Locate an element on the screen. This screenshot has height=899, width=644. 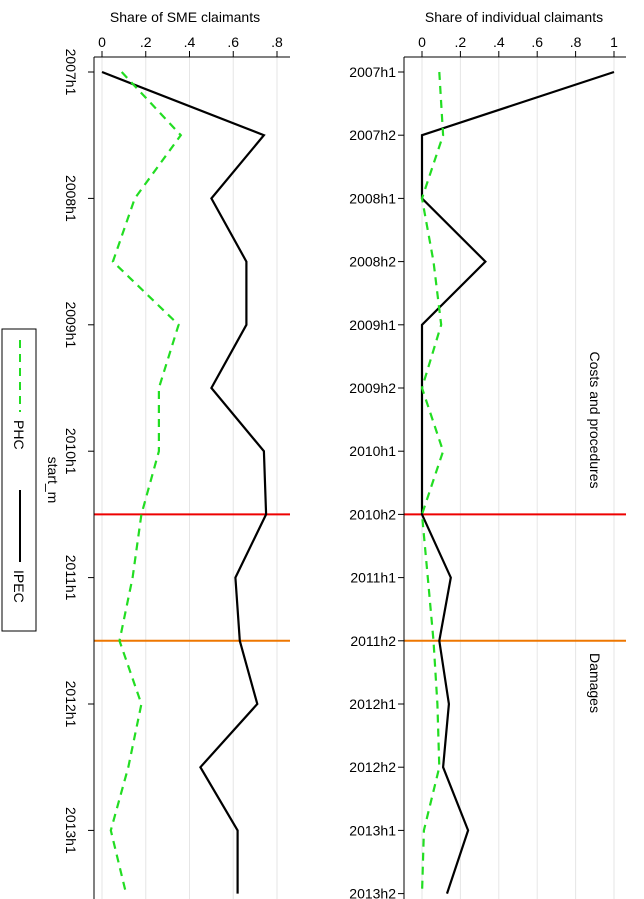
individual-y-tick-label: 2008h1 is located at coordinates (372, 198).